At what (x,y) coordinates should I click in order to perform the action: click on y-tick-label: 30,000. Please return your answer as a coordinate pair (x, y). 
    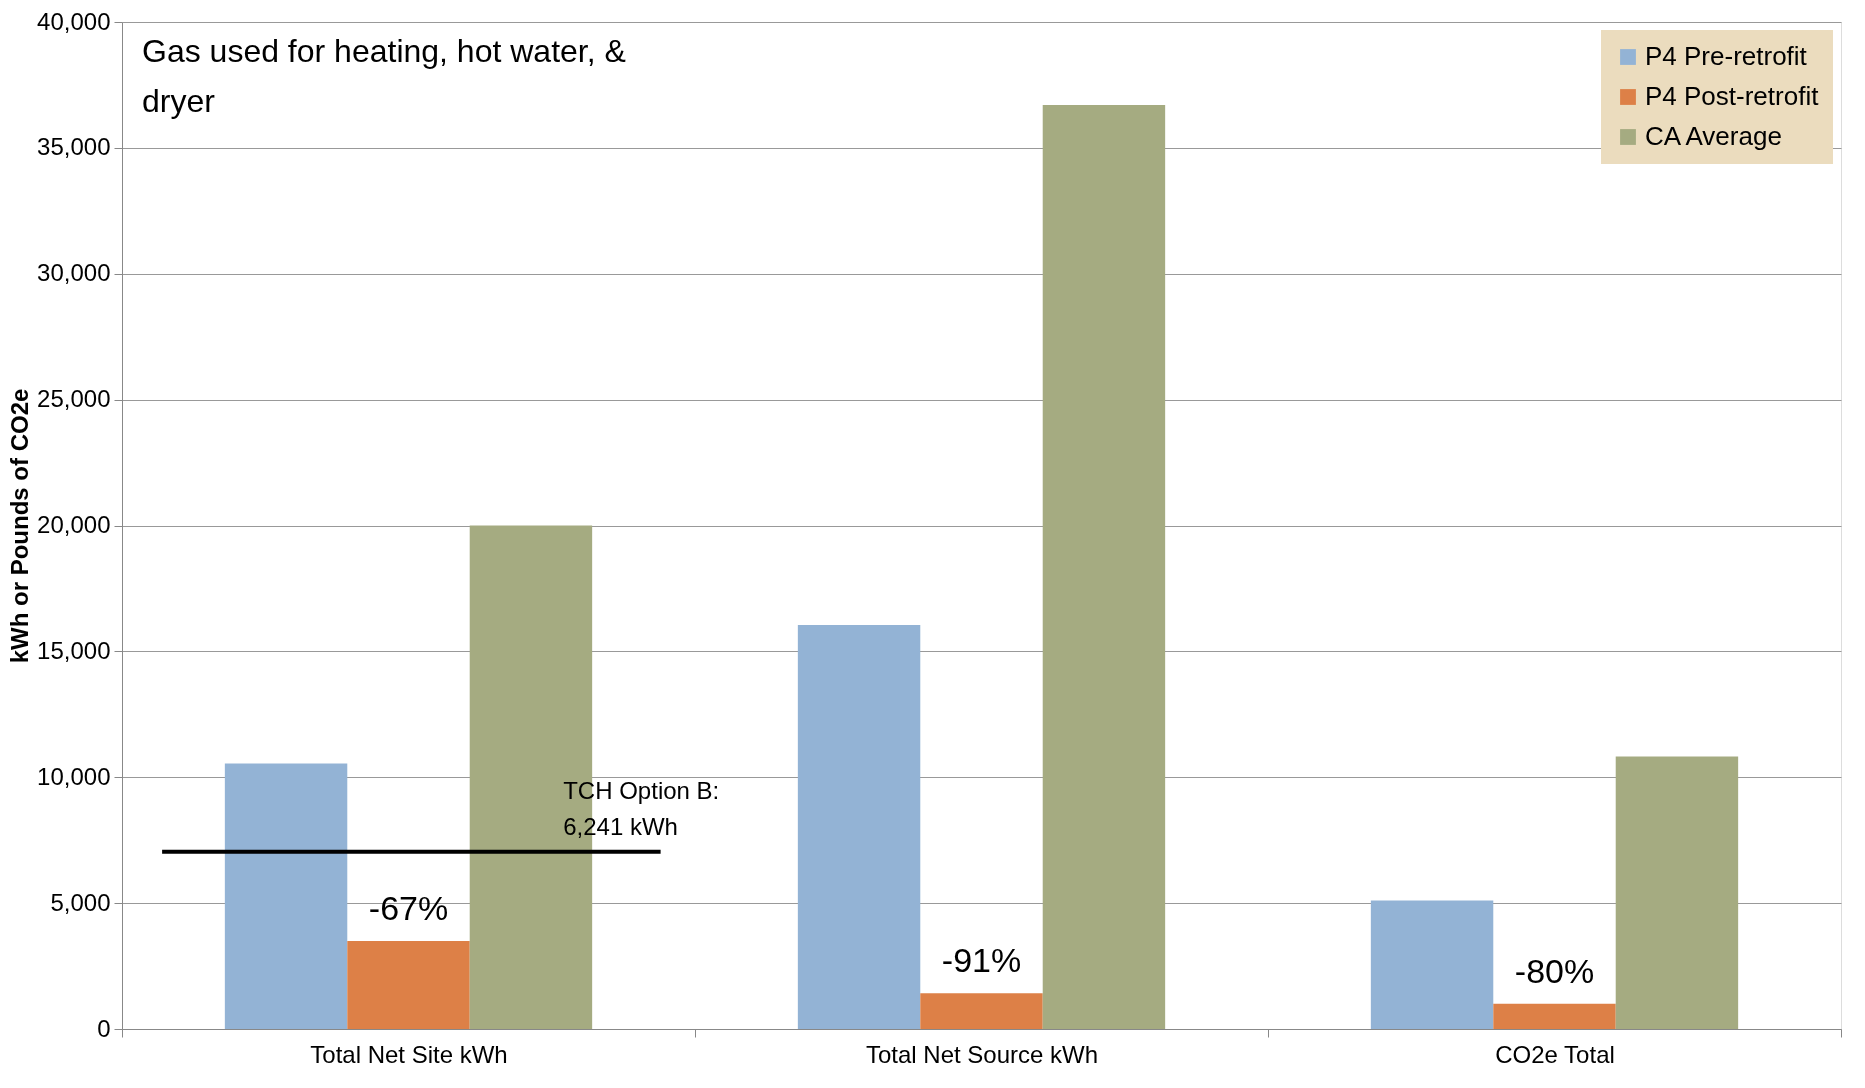
    Looking at the image, I should click on (74, 273).